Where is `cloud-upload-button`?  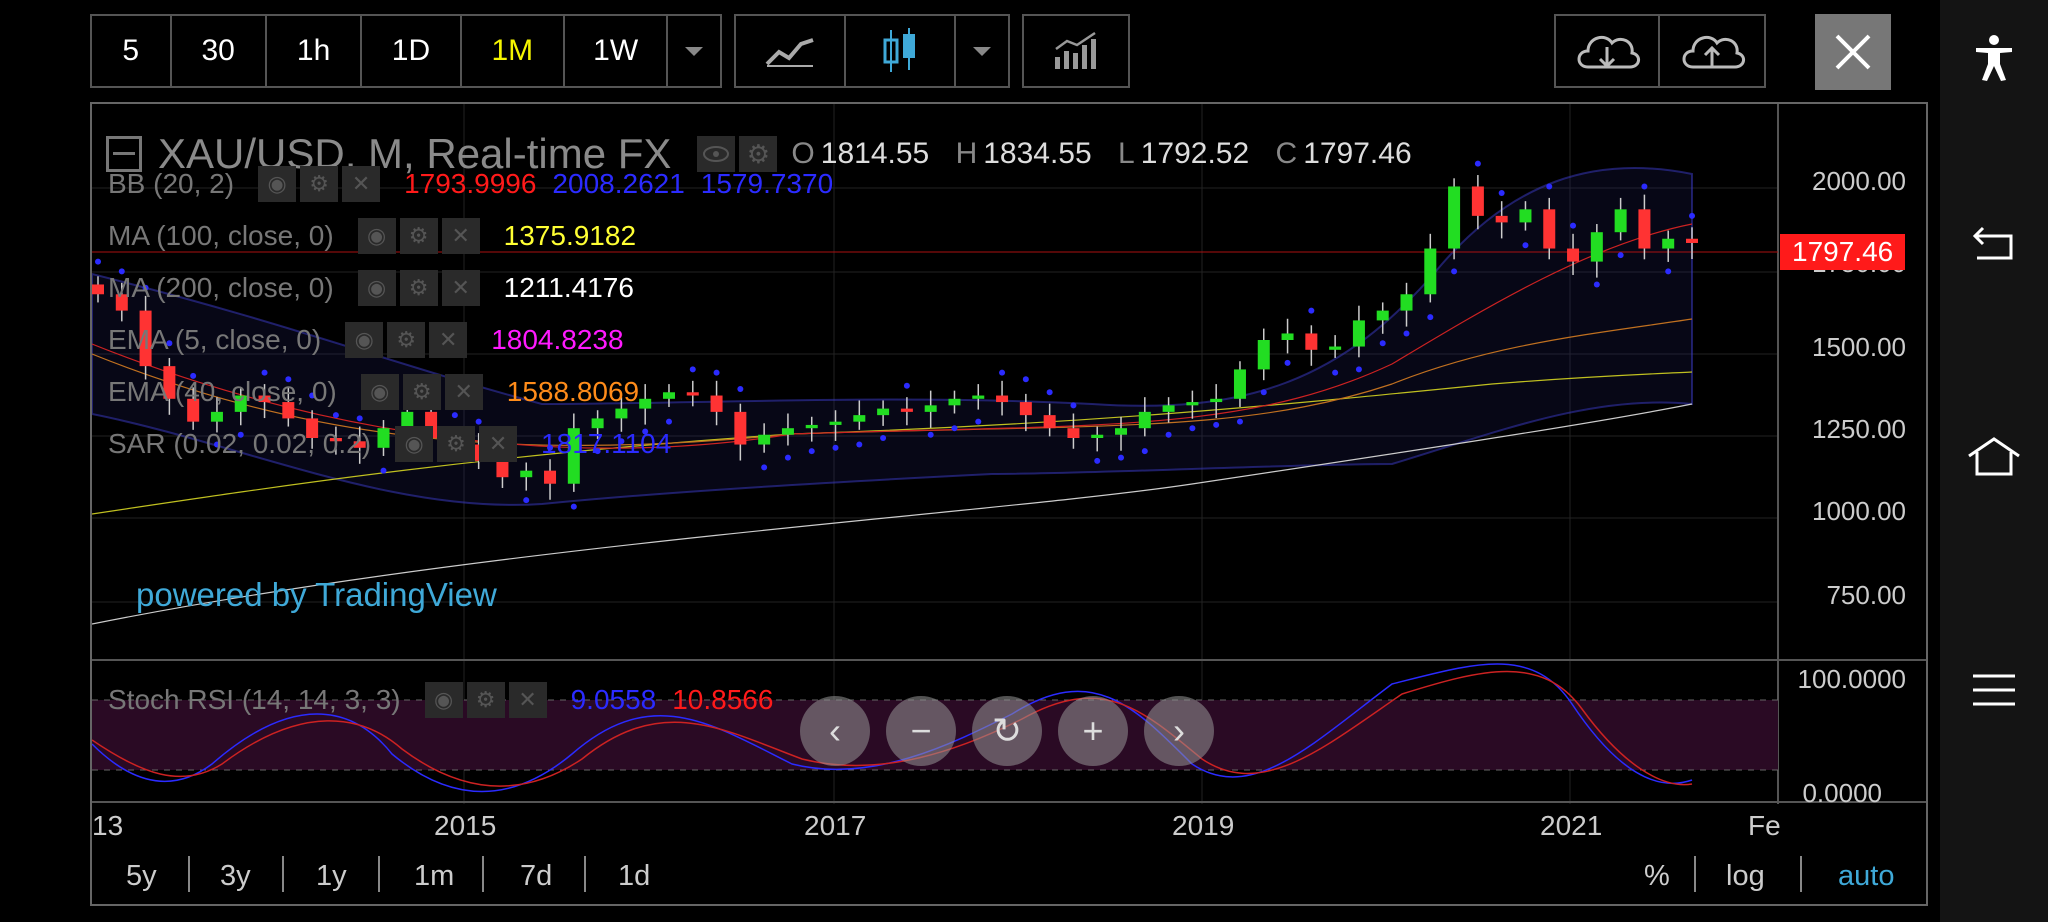
cloud-upload-button is located at coordinates (1712, 51).